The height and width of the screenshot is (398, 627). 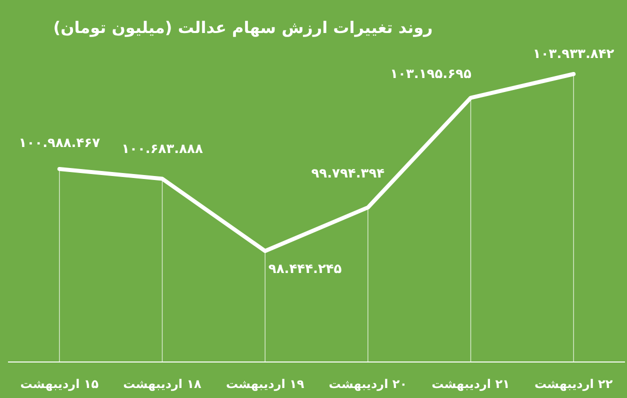 I want to click on x-tick-label: ۲۲ اردیبهشت, so click(x=574, y=384).